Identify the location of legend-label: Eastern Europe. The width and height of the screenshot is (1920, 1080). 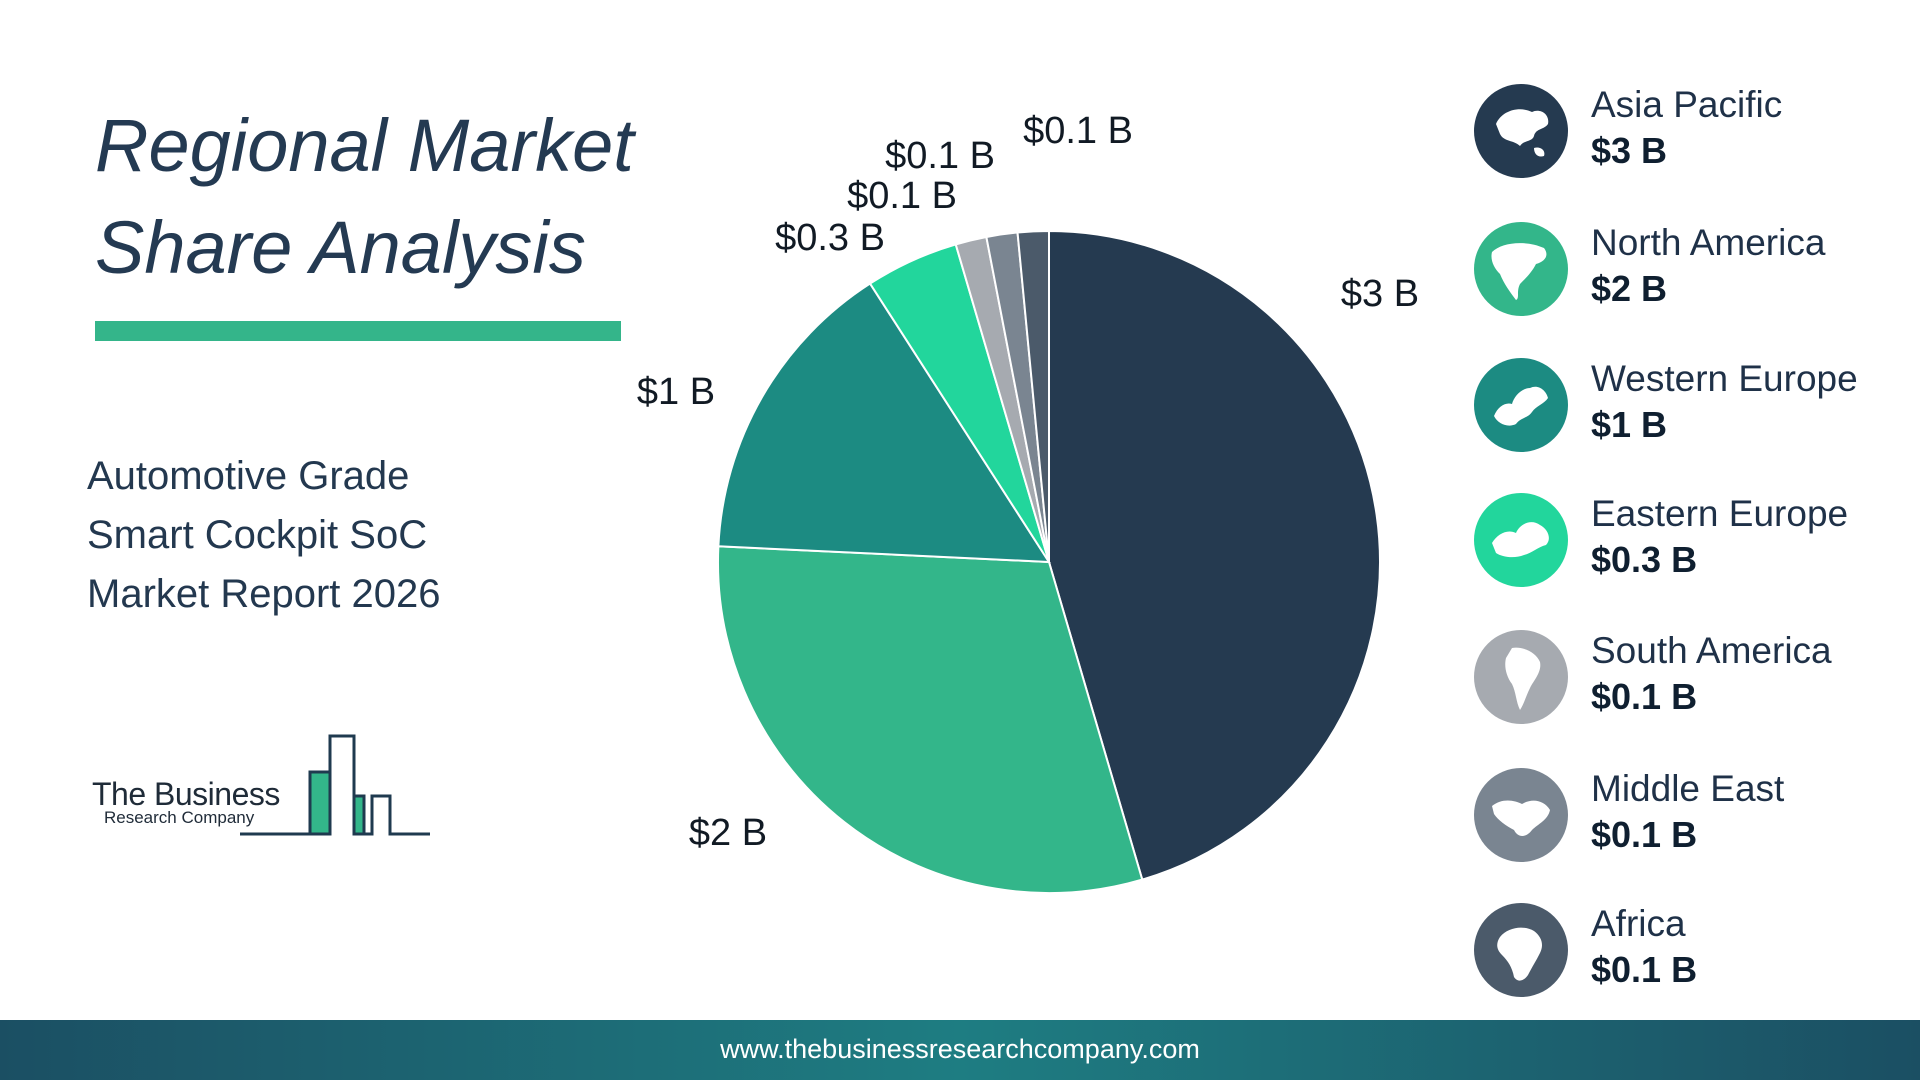
(1720, 513).